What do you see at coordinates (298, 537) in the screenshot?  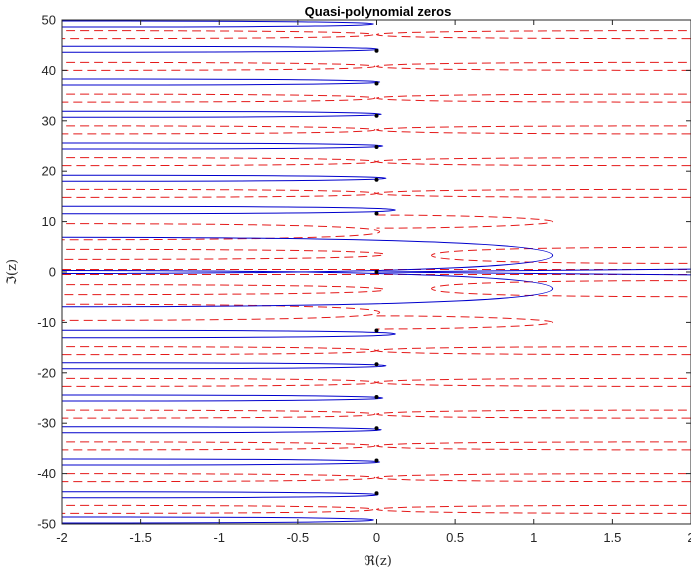 I see `x-tick-label-3: -0.5` at bounding box center [298, 537].